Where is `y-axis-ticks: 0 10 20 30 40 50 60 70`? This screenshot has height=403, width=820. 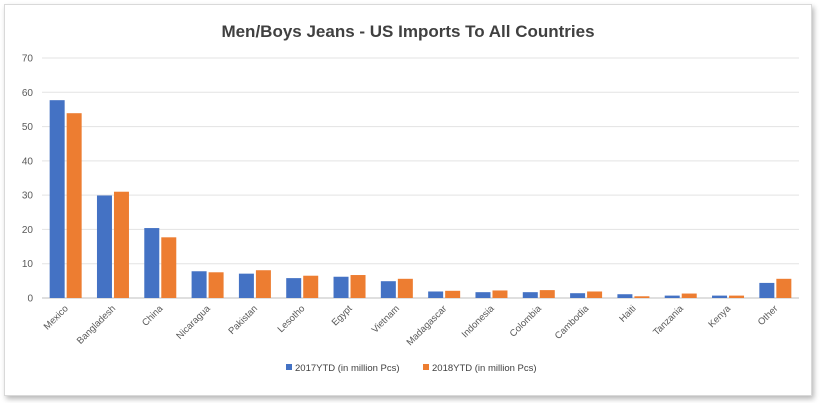 y-axis-ticks: 0 10 20 30 40 50 60 70 is located at coordinates (28, 179).